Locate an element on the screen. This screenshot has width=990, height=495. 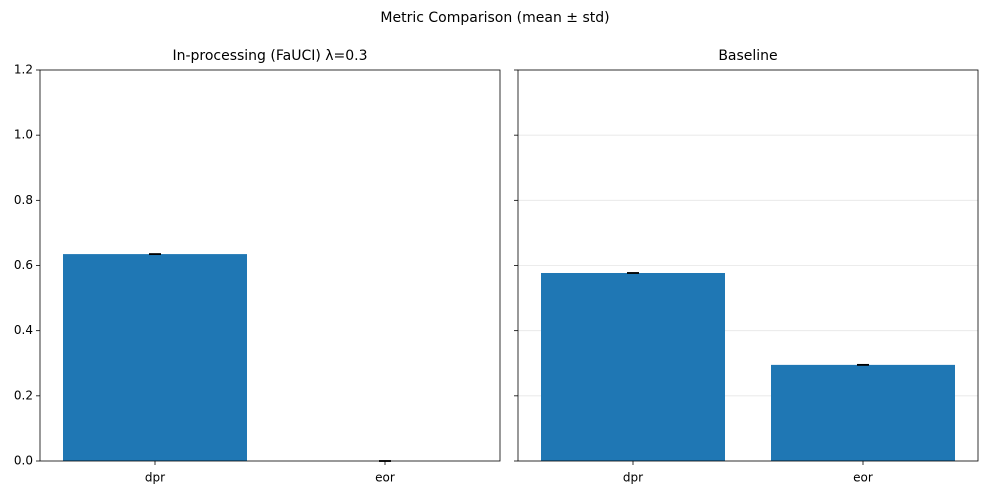
y-tick-label: 1.2 is located at coordinates (23, 70).